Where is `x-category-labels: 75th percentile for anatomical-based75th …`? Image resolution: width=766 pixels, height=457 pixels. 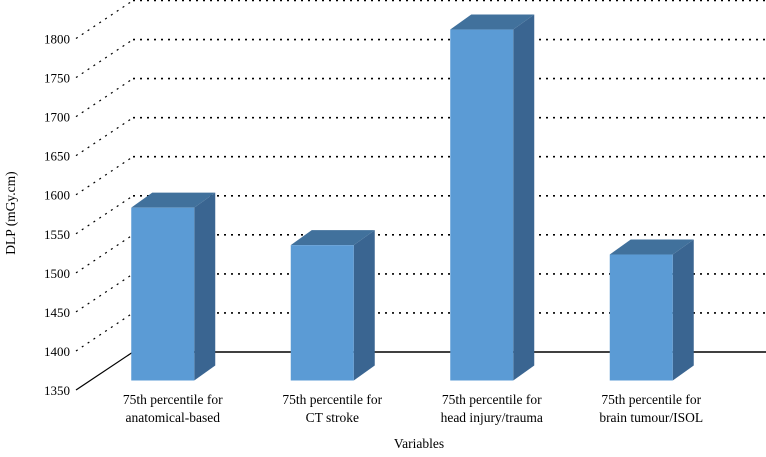 x-category-labels: 75th percentile for anatomical-based75th … is located at coordinates (413, 408).